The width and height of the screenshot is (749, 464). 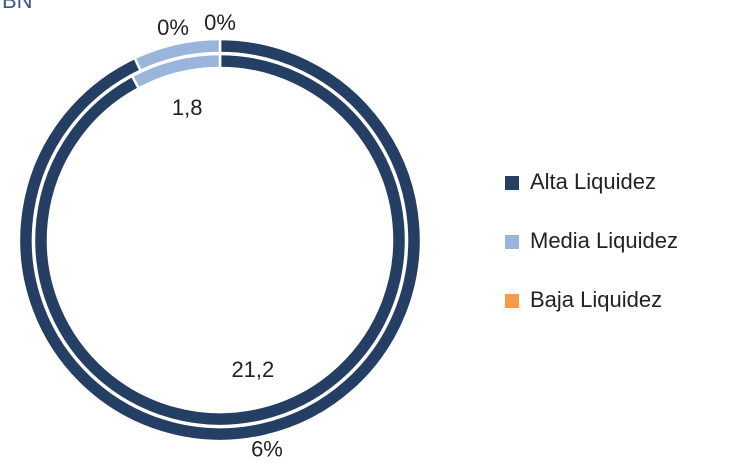 I want to click on legend-label: Baja Liquidez, so click(x=596, y=299).